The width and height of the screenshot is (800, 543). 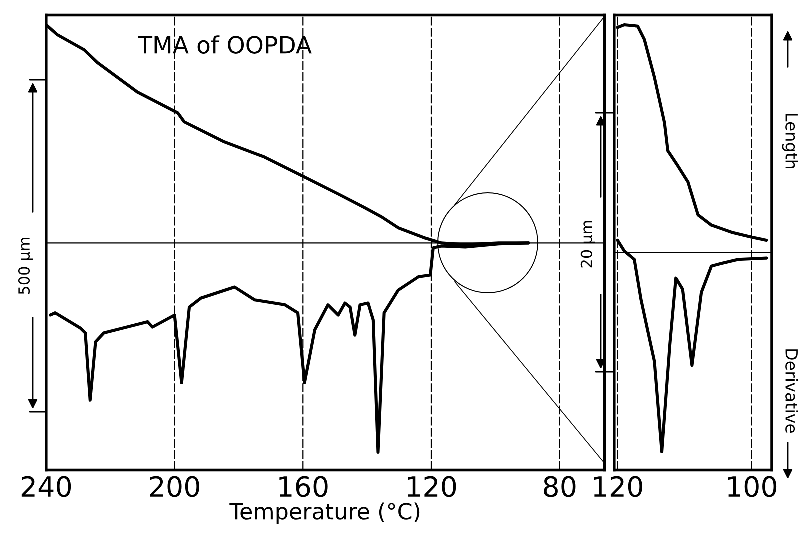 What do you see at coordinates (175, 487) in the screenshot?
I see `x-tick-label: 200` at bounding box center [175, 487].